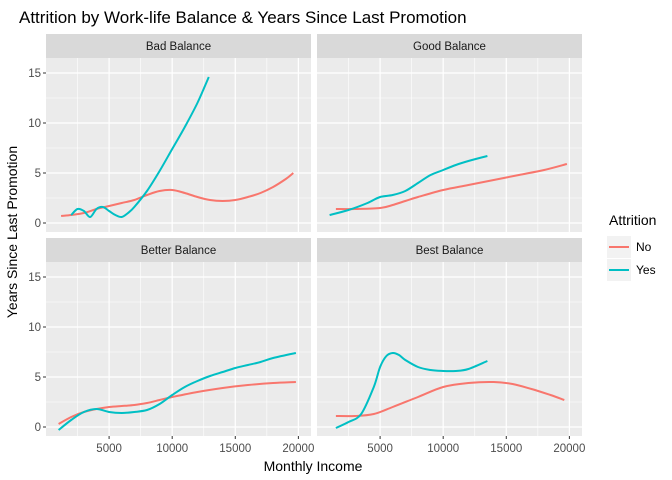 The image size is (672, 480). Describe the element at coordinates (644, 247) in the screenshot. I see `legend-label-no: No` at that location.